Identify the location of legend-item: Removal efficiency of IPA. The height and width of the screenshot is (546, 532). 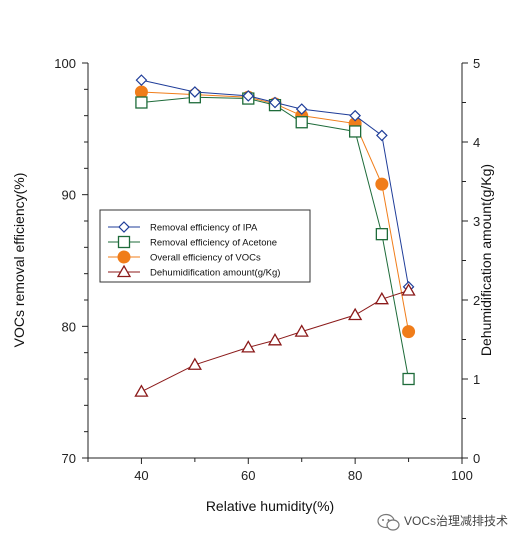
(183, 227).